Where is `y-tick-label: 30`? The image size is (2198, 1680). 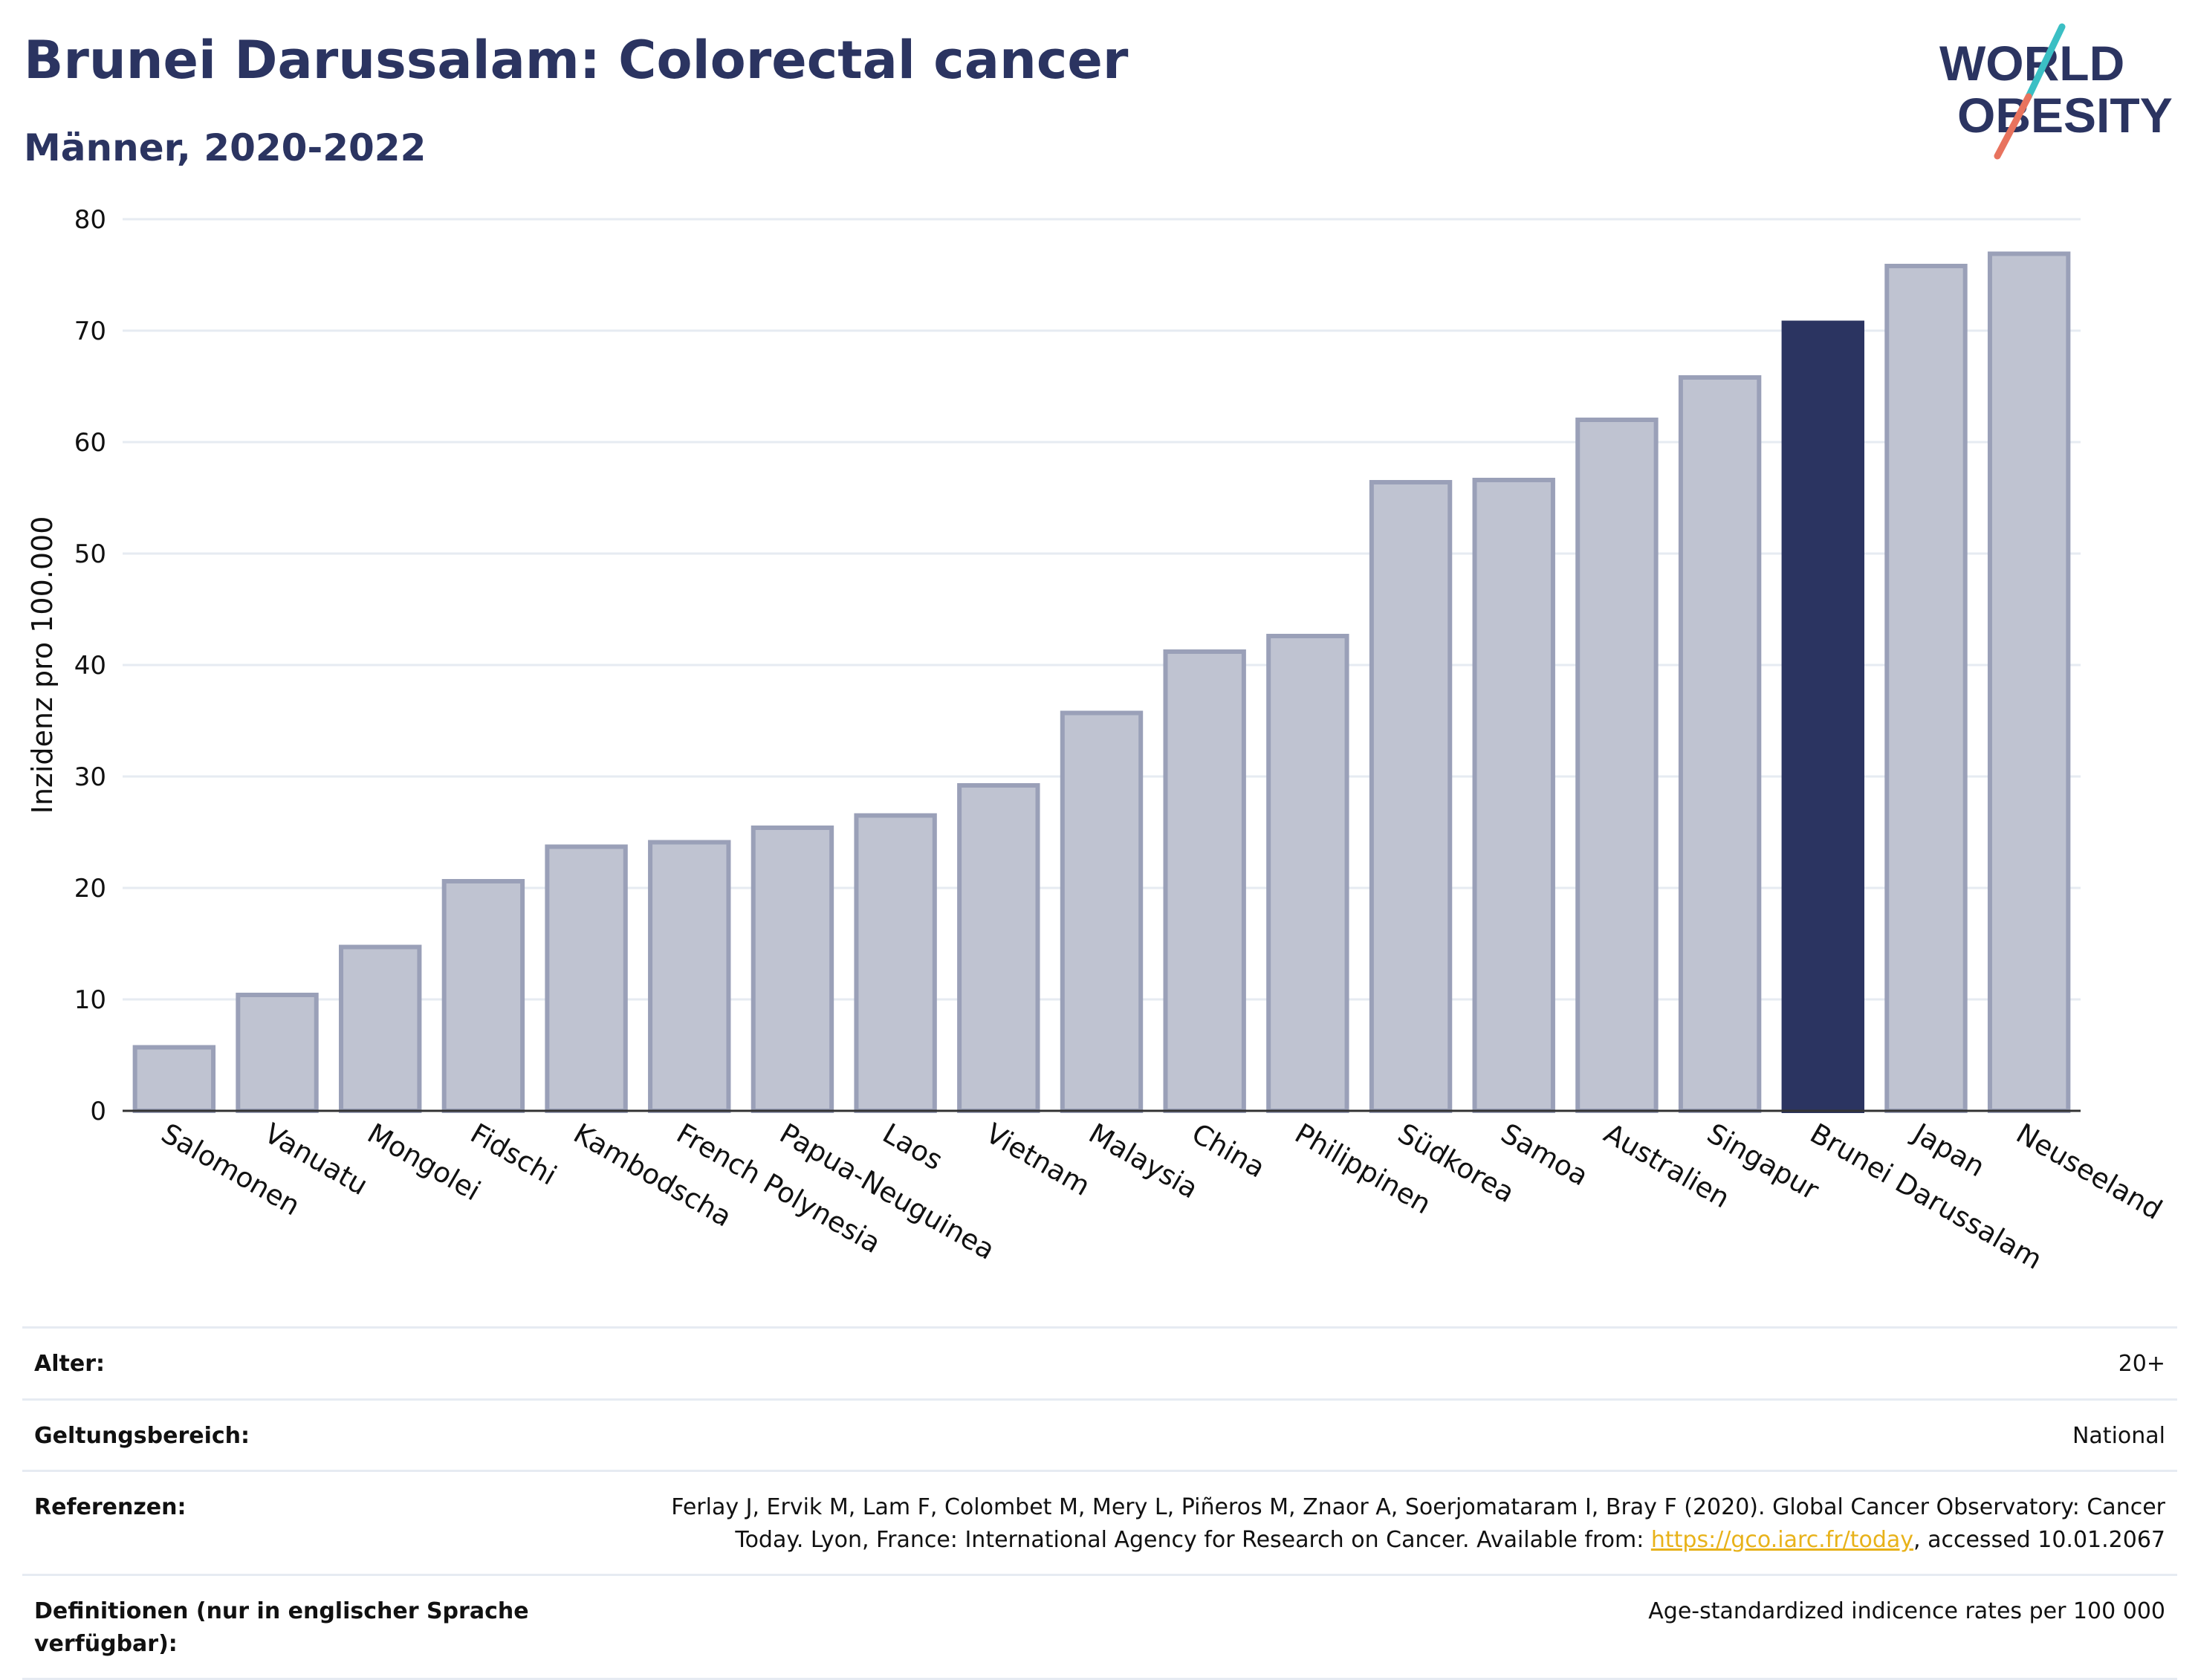 y-tick-label: 30 is located at coordinates (90, 777).